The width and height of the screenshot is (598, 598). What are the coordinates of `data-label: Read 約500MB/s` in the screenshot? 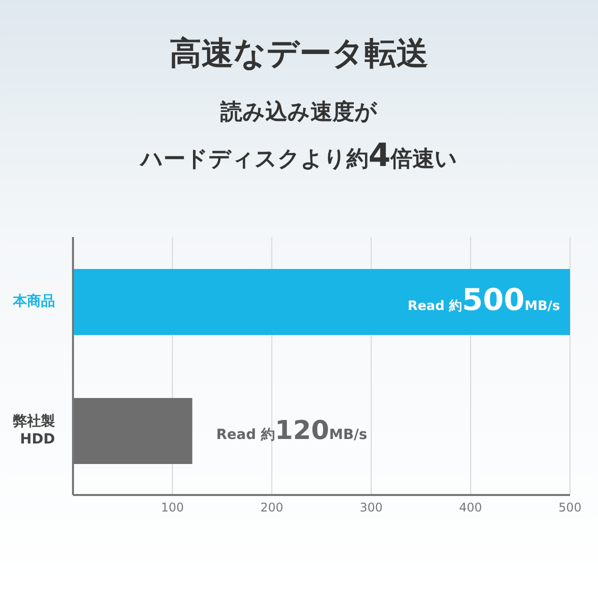 It's located at (484, 300).